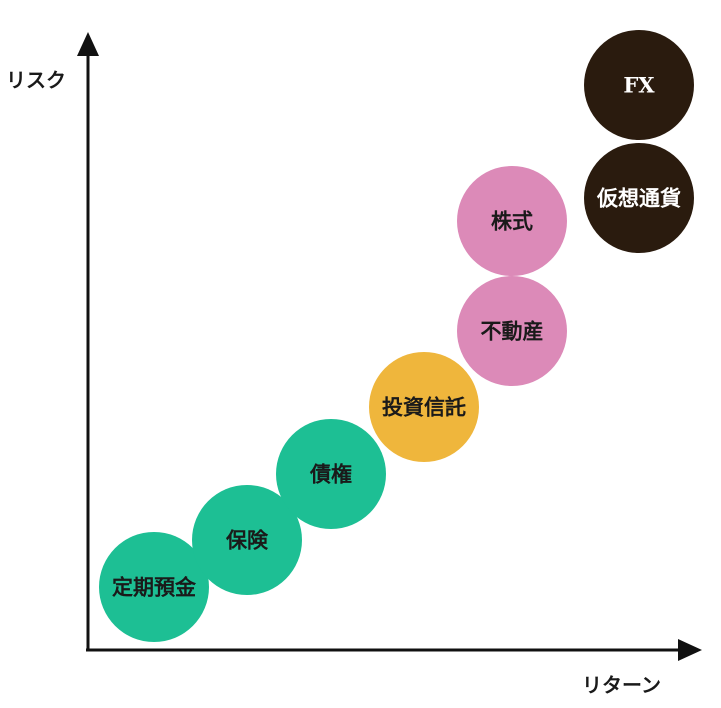 This screenshot has width=721, height=708. I want to click on bubble-circle-insurance, so click(247, 540).